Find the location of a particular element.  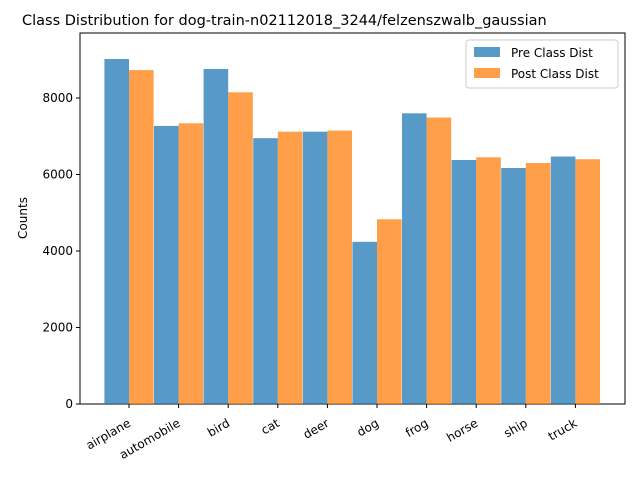

x-tick-label-deer: deer is located at coordinates (316, 429).